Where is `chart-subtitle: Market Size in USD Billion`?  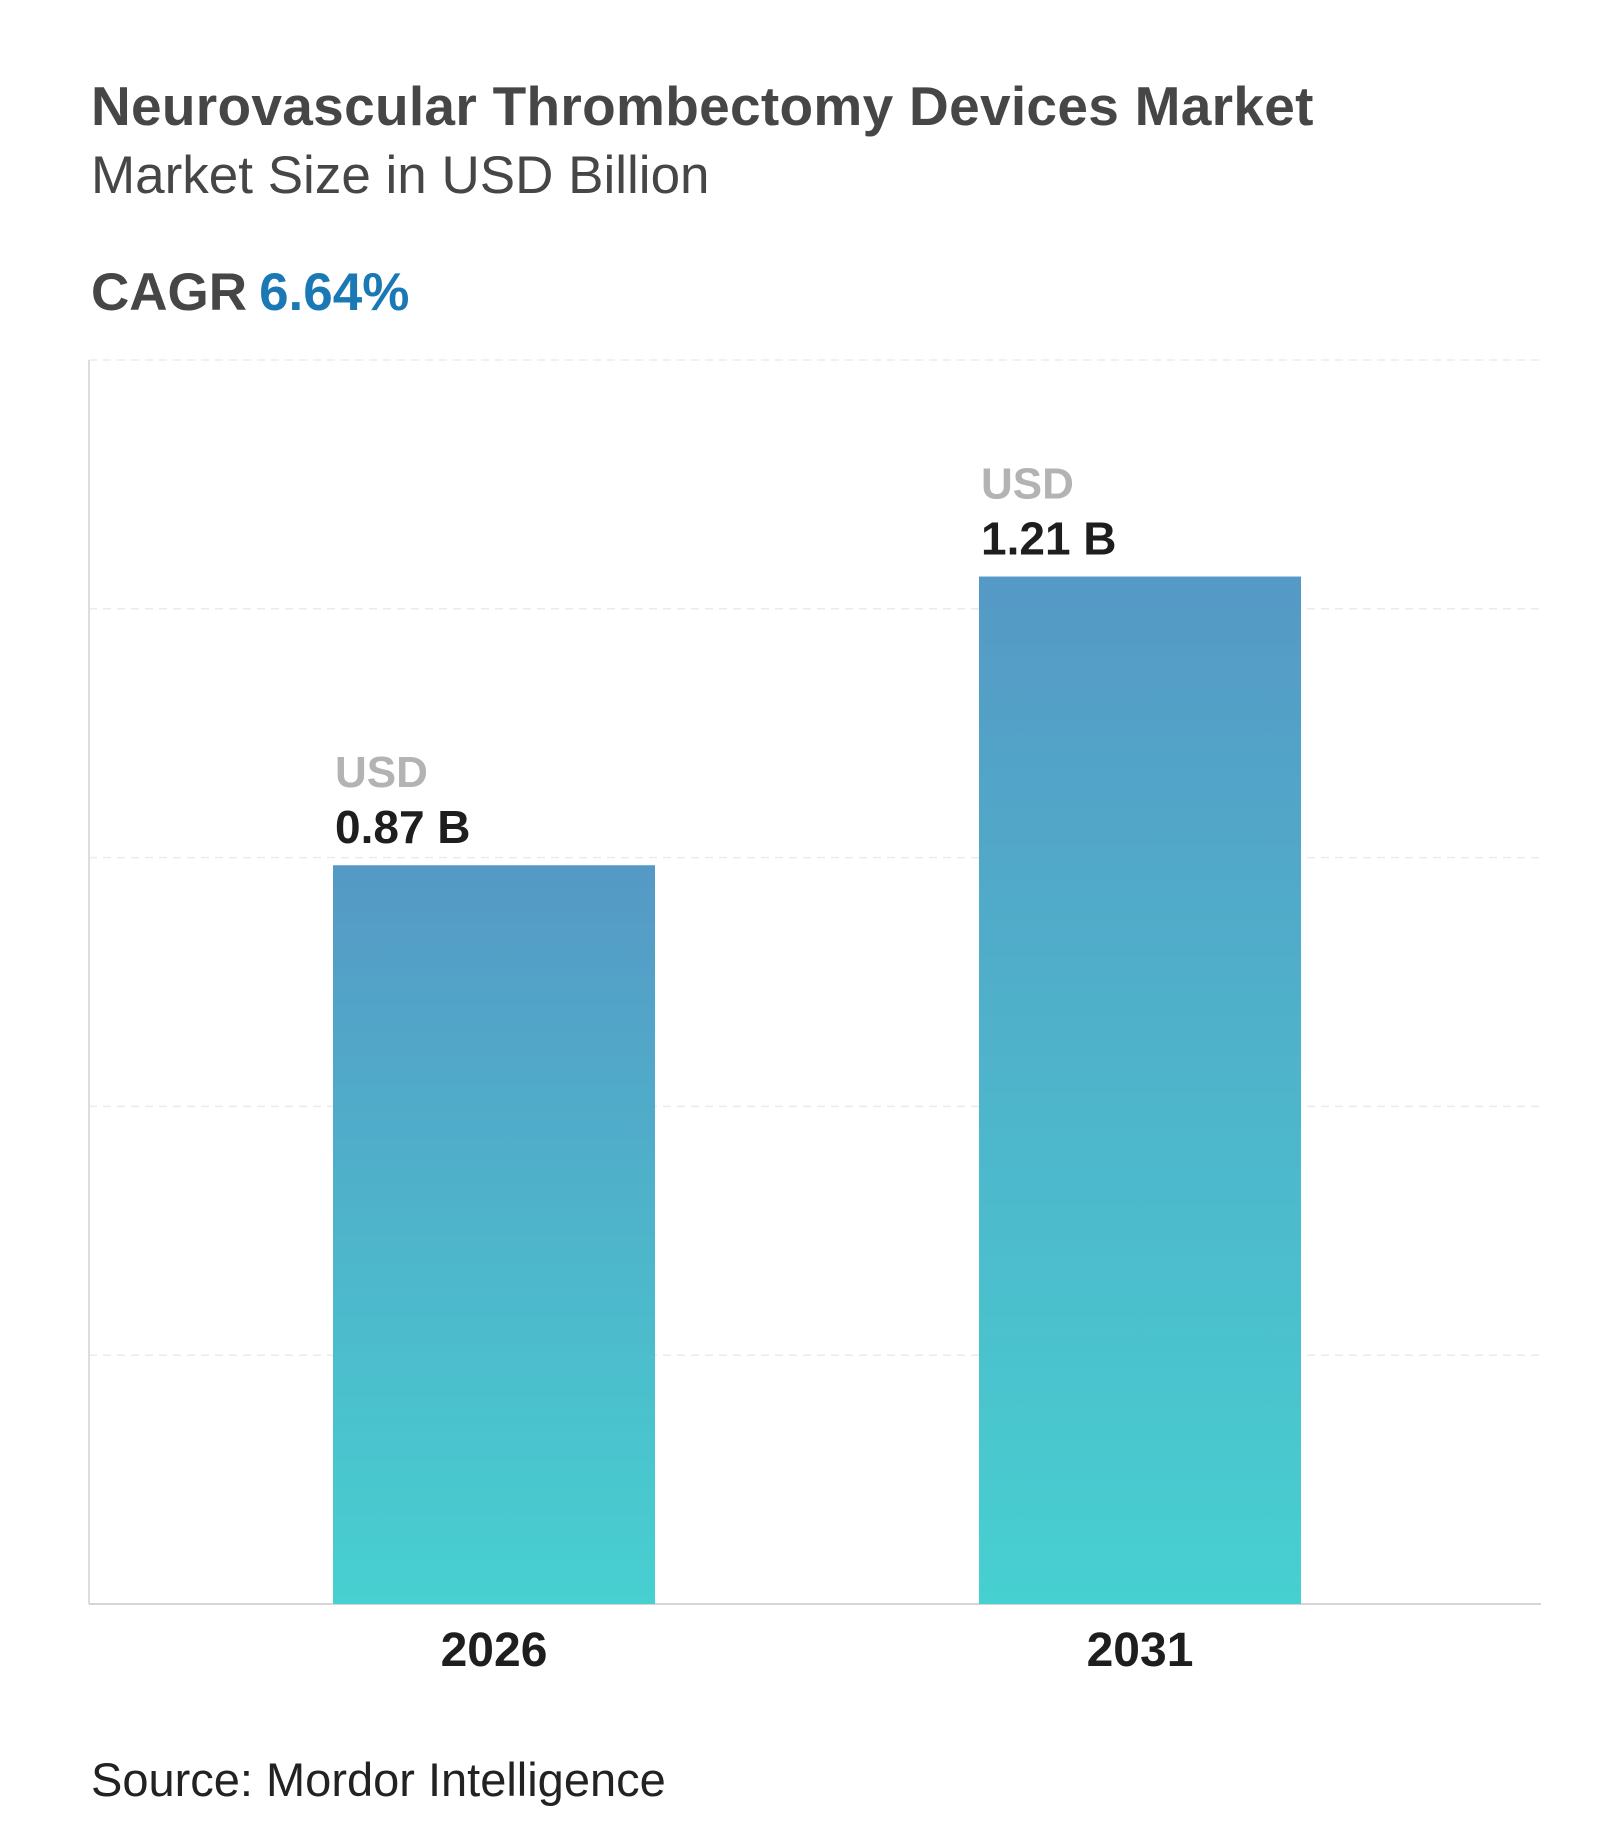
chart-subtitle: Market Size in USD Billion is located at coordinates (400, 175).